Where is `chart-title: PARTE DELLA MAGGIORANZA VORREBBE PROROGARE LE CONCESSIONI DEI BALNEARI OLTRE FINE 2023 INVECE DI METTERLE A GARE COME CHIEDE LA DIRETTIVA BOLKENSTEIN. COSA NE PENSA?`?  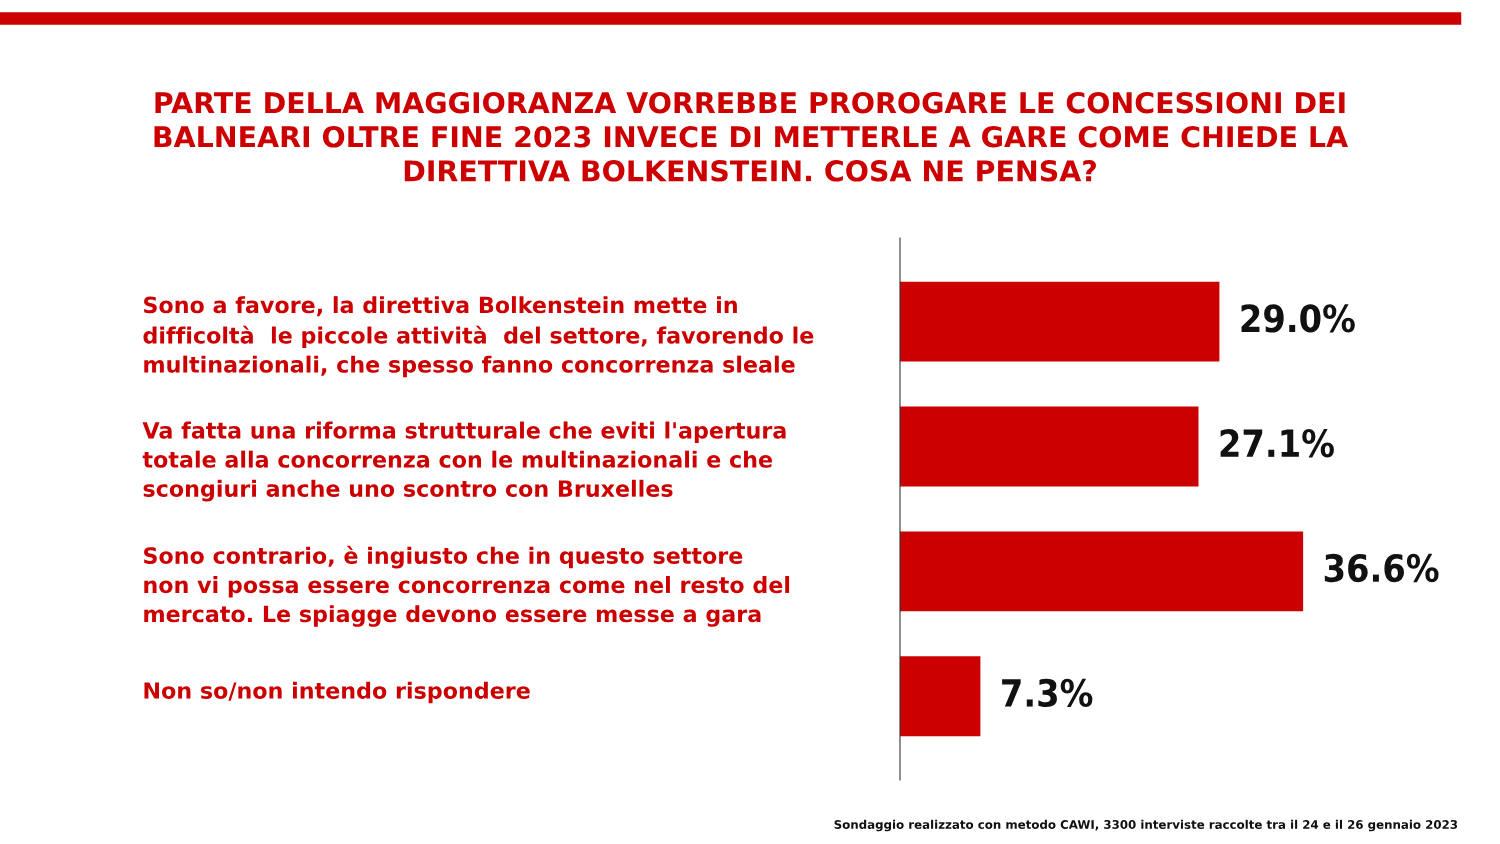 chart-title: PARTE DELLA MAGGIORANZA VORREBBE PROROGARE LE CONCESSIONI DEI BALNEARI OLTRE FINE 2023 INVECE DI METTERLE A GARE COME CHIEDE LA DIRETTIVA BOLKENSTEIN. COSA NE PENSA? is located at coordinates (751, 136).